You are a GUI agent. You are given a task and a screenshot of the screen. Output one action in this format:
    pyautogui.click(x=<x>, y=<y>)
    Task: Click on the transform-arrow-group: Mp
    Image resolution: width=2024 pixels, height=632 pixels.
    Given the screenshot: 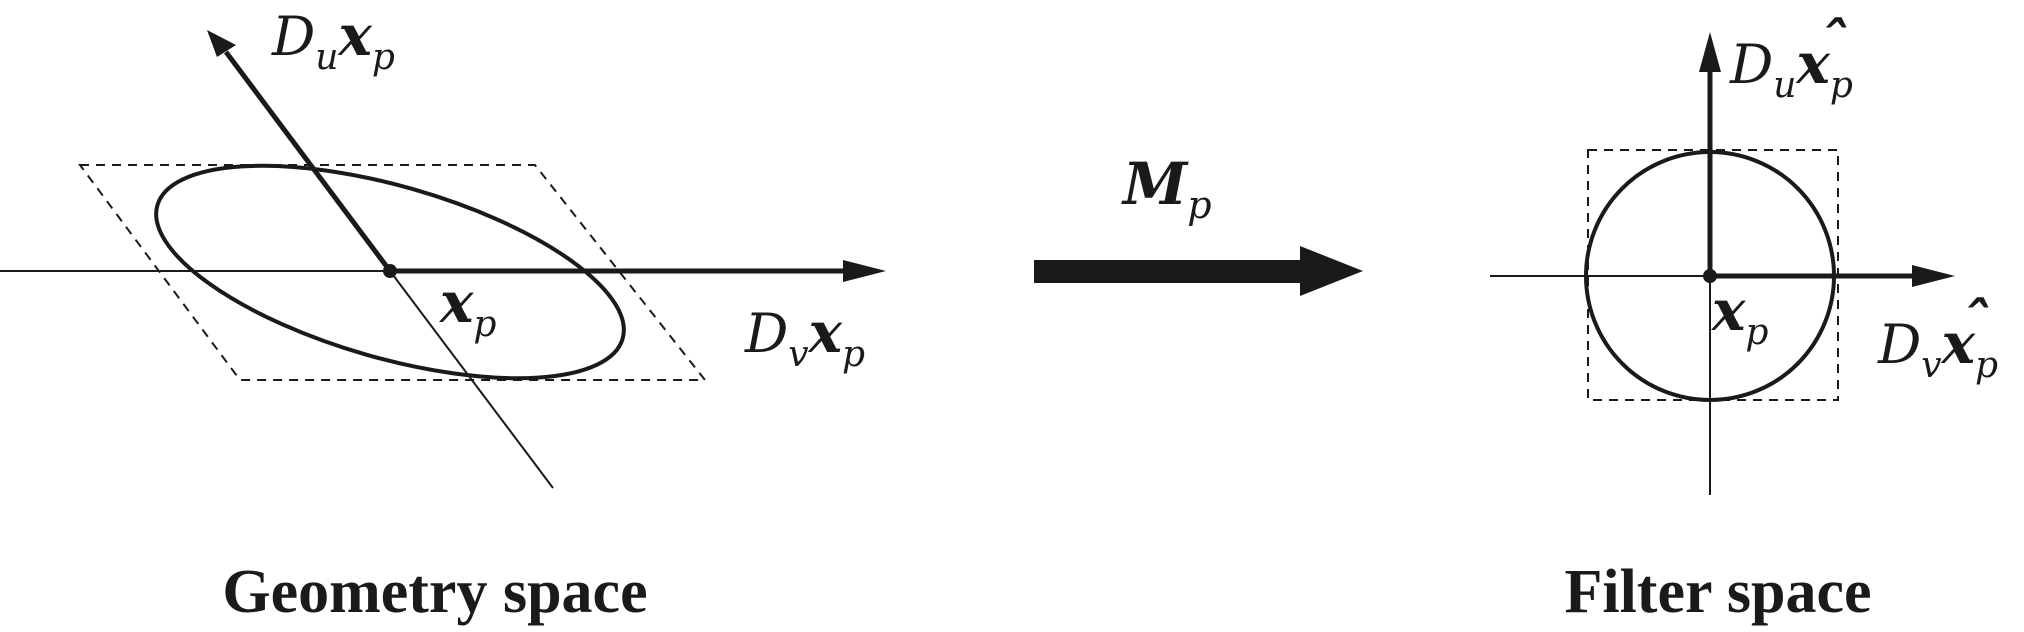 What is the action you would take?
    pyautogui.click(x=1198, y=223)
    